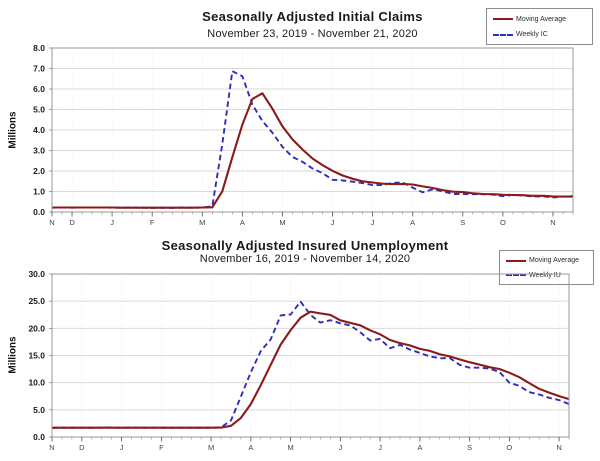  What do you see at coordinates (36, 383) in the screenshot?
I see `svg-text: 10.0` at bounding box center [36, 383].